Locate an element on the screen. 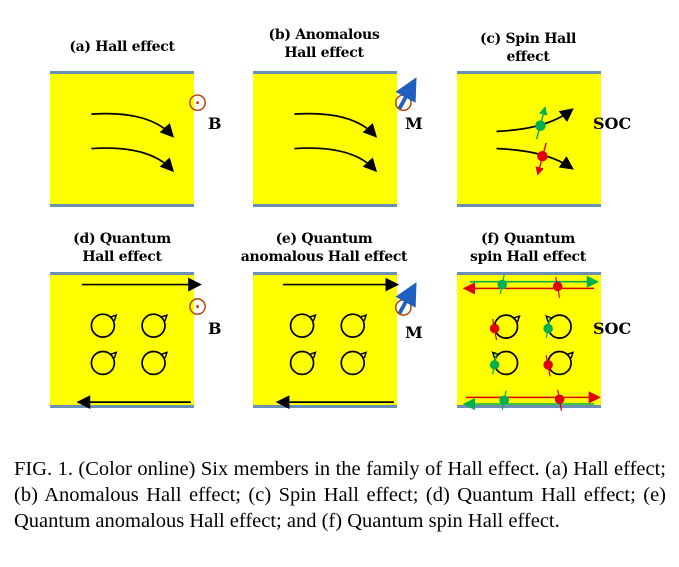  anomalous-trajectories is located at coordinates (355, 125).